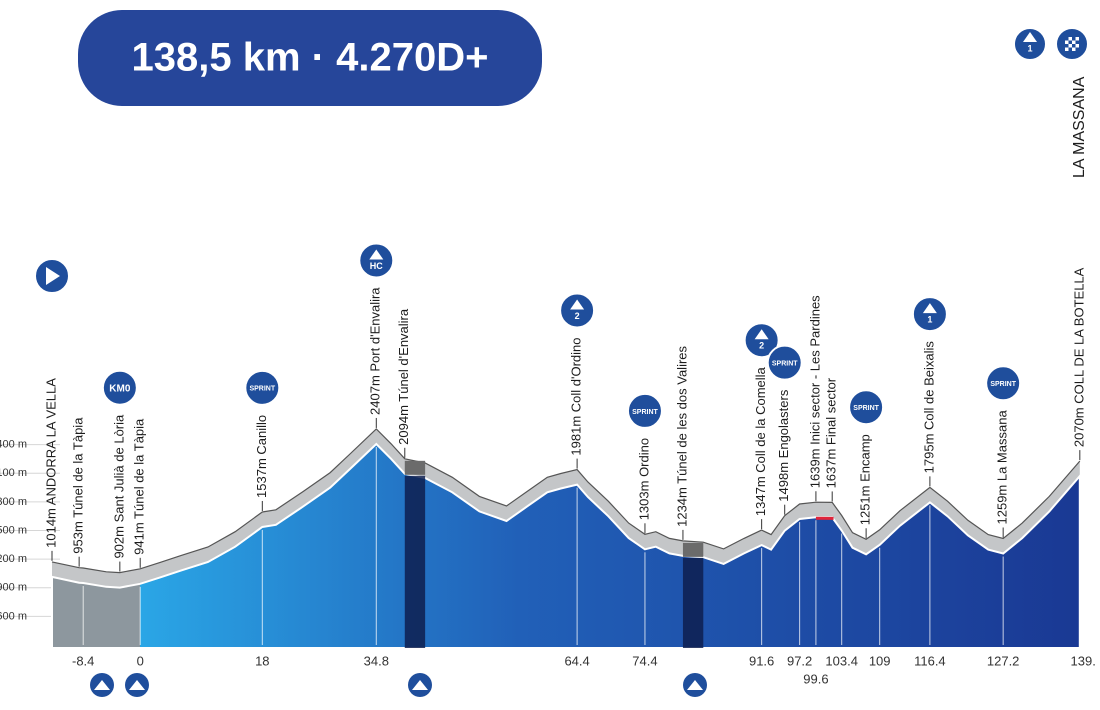 This screenshot has width=1100, height=710. Describe the element at coordinates (52, 276) in the screenshot. I see `start-icon` at that location.